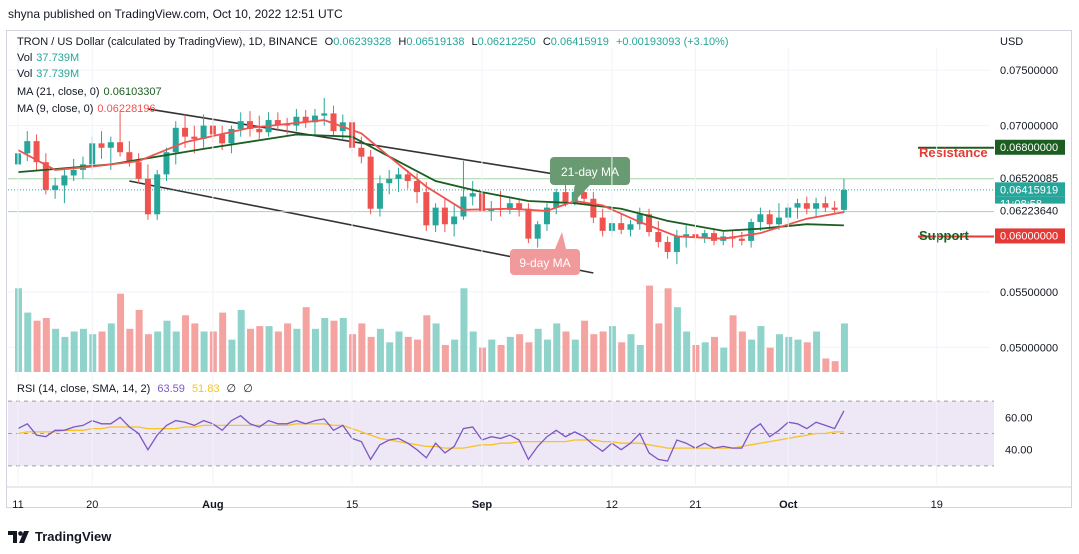 This screenshot has width=1079, height=554. Describe the element at coordinates (431, 436) in the screenshot. I see `rsi-line` at that location.